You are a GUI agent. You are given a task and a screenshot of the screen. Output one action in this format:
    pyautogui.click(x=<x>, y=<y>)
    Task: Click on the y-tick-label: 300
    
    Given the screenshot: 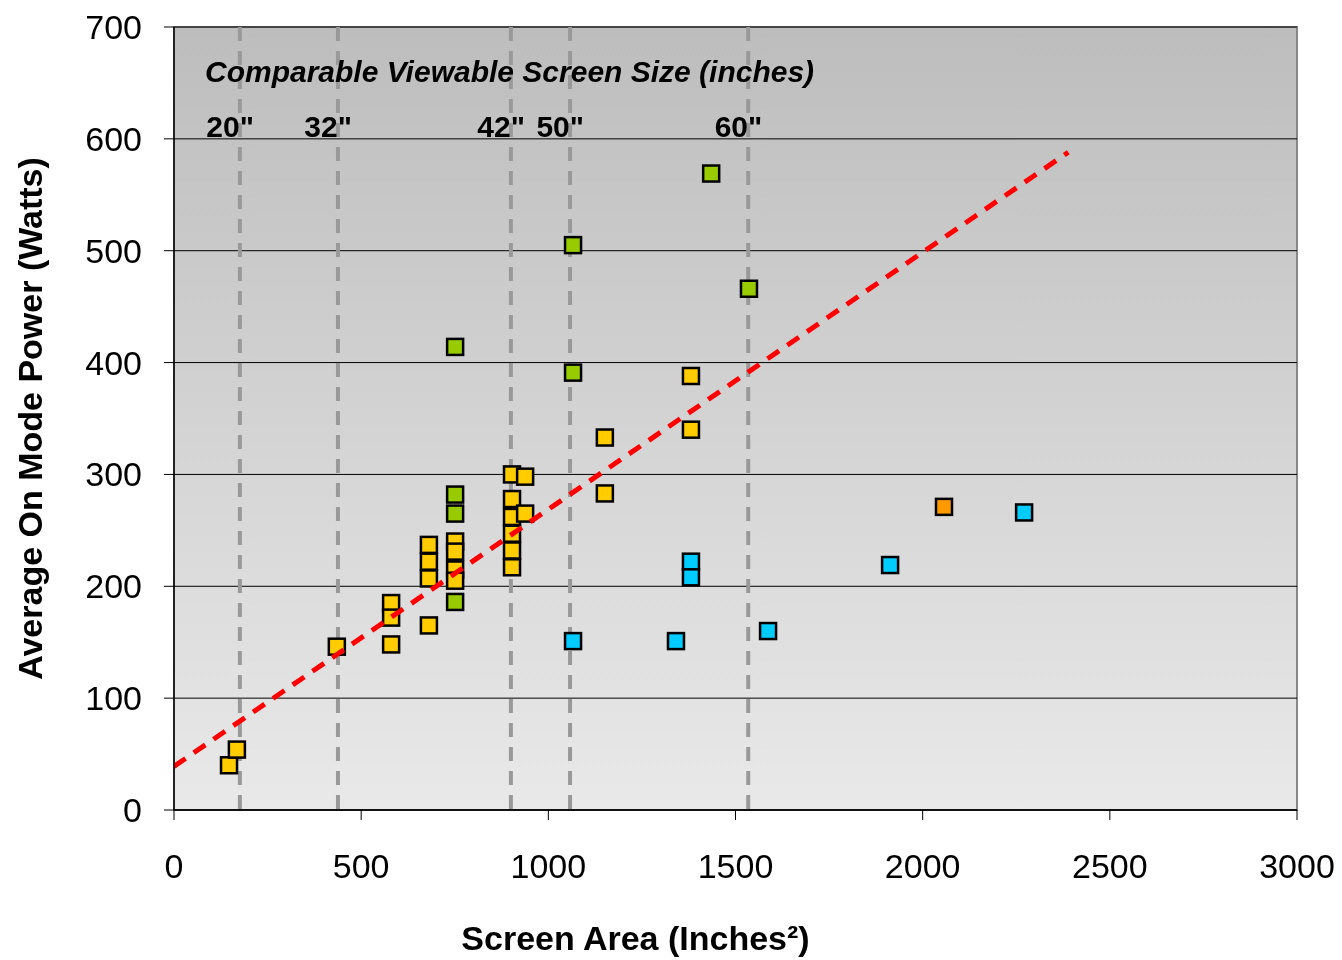 What is the action you would take?
    pyautogui.click(x=113, y=474)
    